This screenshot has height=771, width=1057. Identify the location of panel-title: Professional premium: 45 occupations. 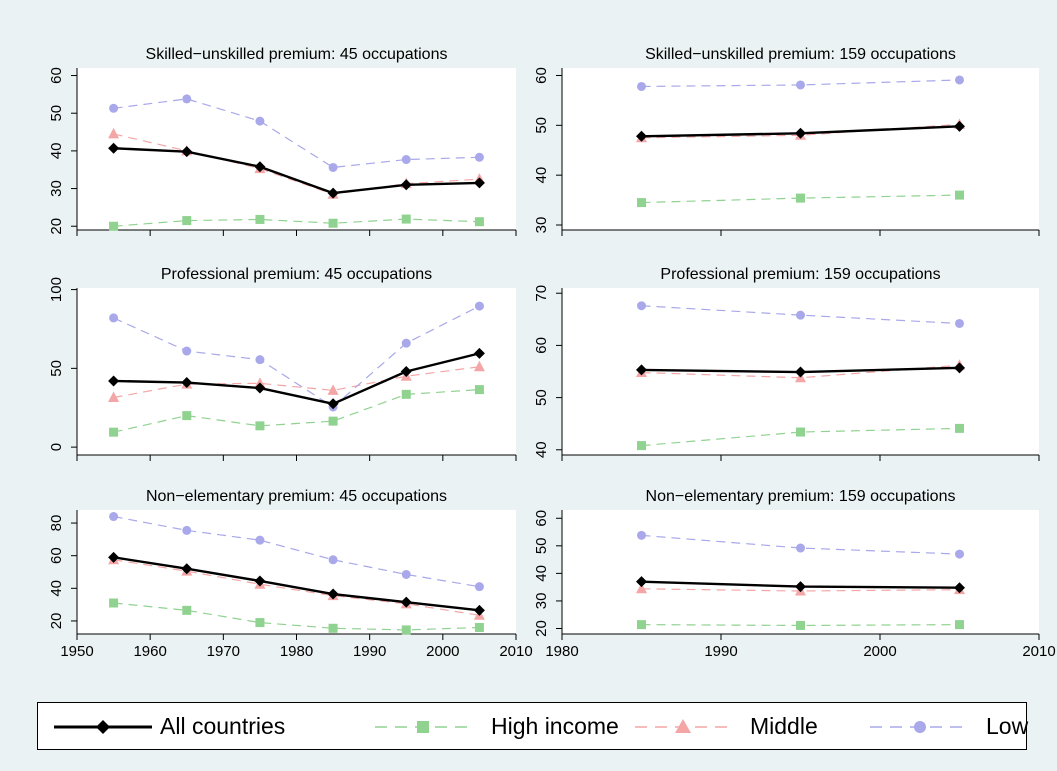
(296, 274).